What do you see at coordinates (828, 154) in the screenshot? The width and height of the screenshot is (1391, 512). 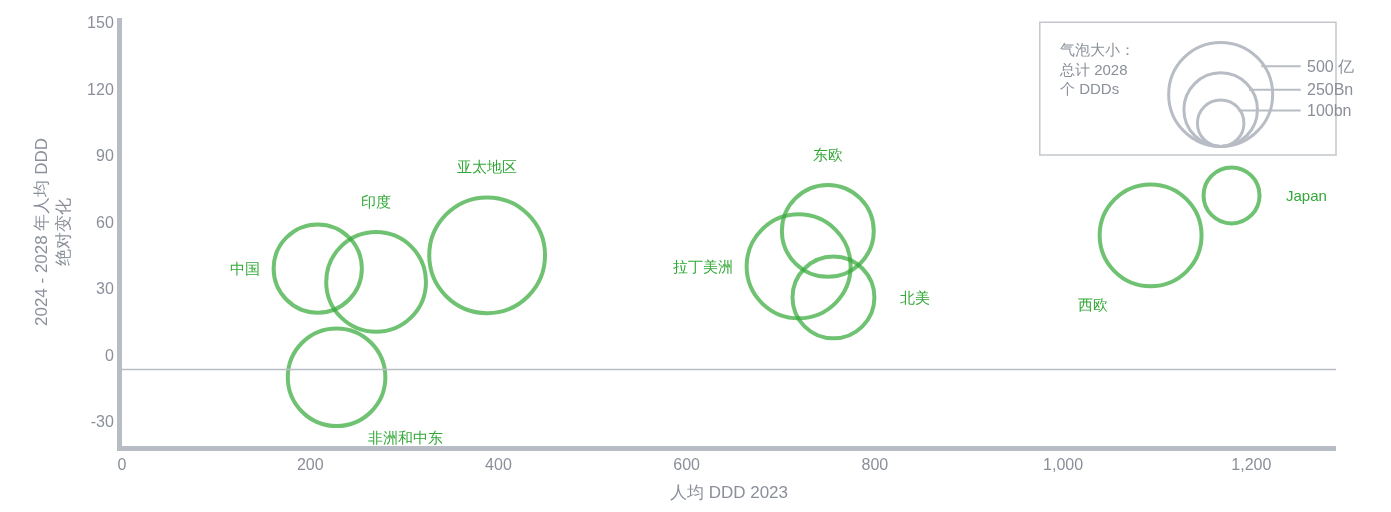 I see `series-label: 东欧` at bounding box center [828, 154].